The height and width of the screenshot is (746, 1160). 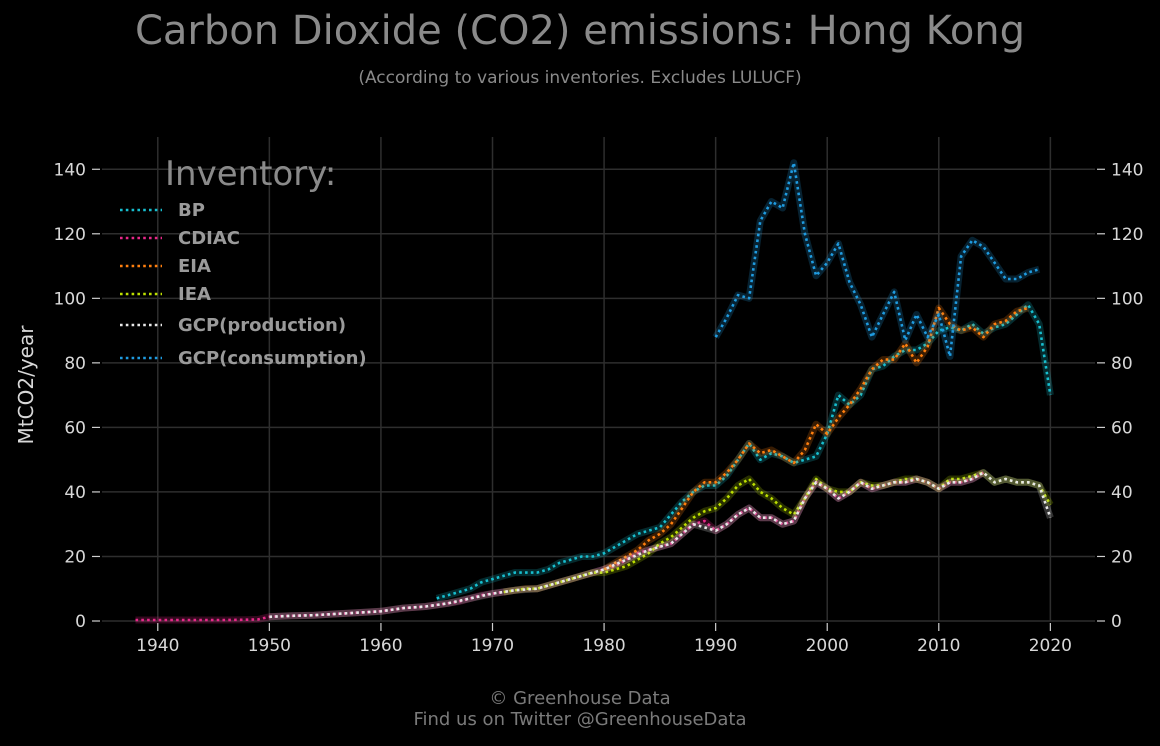 What do you see at coordinates (603, 646) in the screenshot?
I see `x-tick-label: 1980` at bounding box center [603, 646].